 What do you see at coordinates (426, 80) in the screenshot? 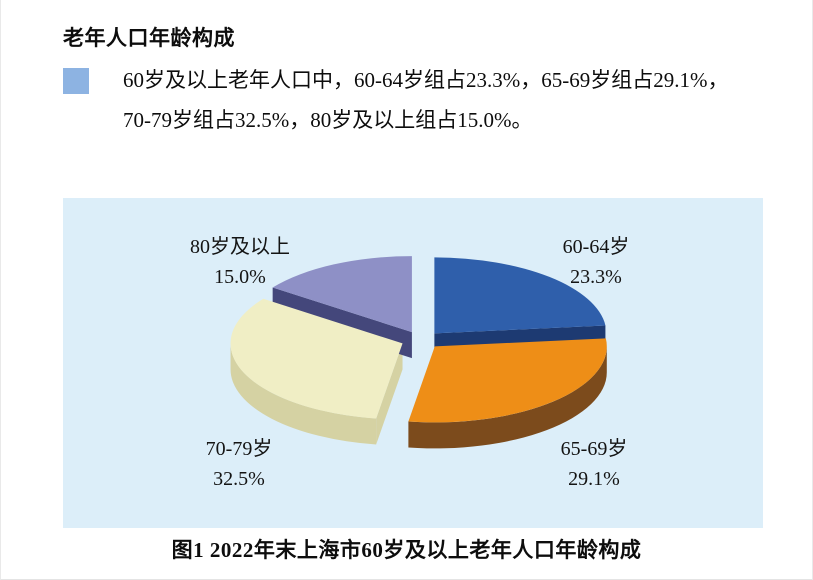
I see `summary-line-1: 60岁及以上老年人口中，60-64岁组占23.3%，65-69岁组占29.1%，` at bounding box center [426, 80].